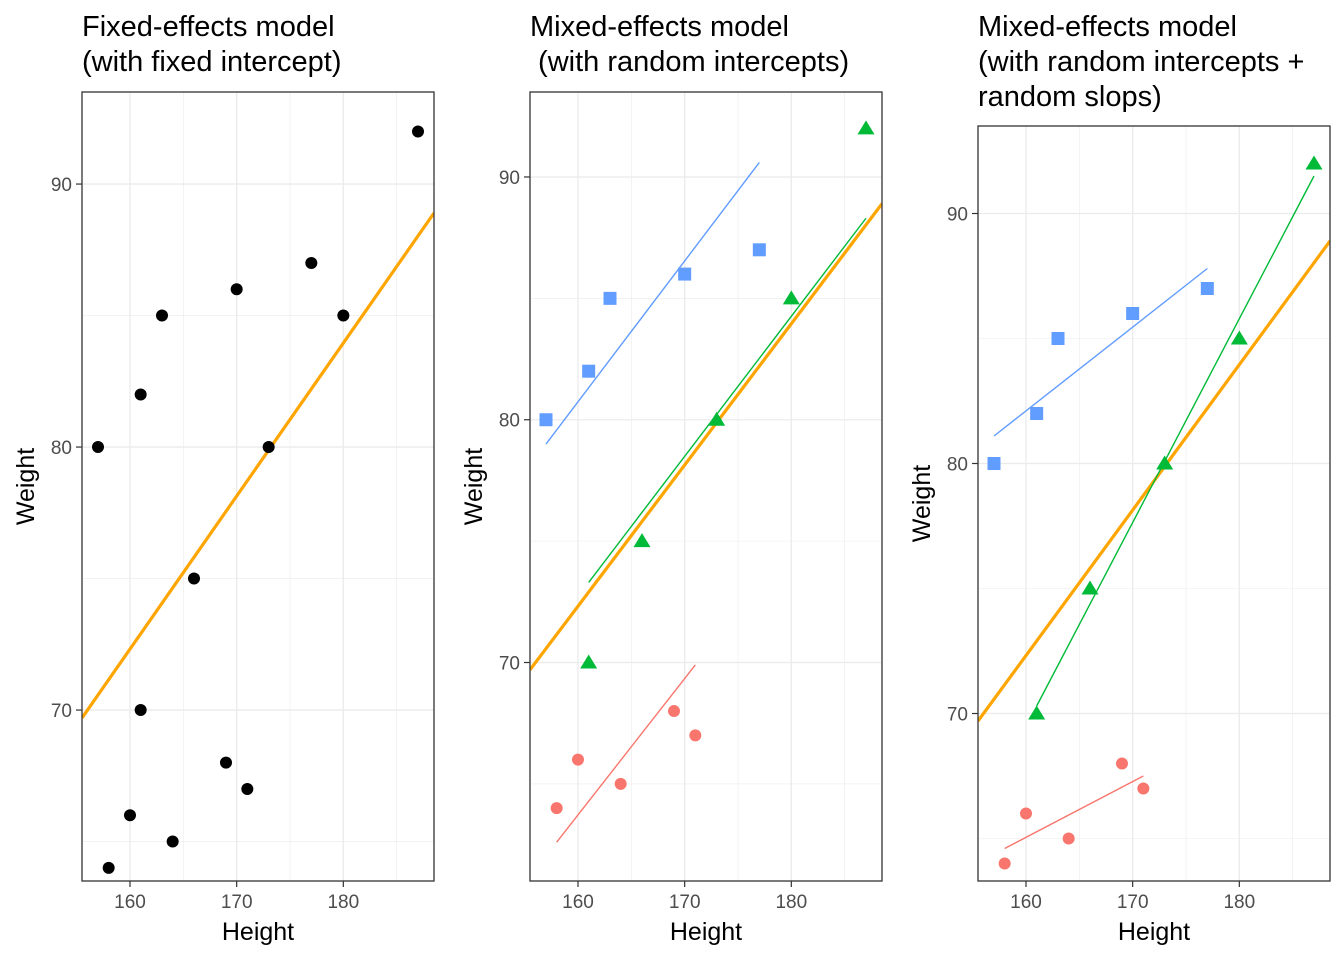 This screenshot has width=1344, height=960. What do you see at coordinates (208, 27) in the screenshot?
I see `chart-title-line: Fixed-effects model` at bounding box center [208, 27].